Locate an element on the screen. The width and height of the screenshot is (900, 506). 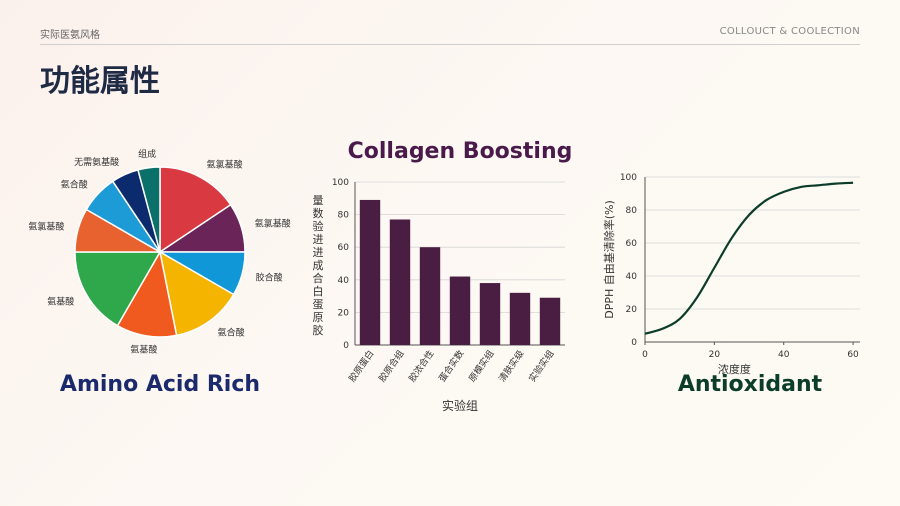
pie-slice-label: 组成 is located at coordinates (147, 154).